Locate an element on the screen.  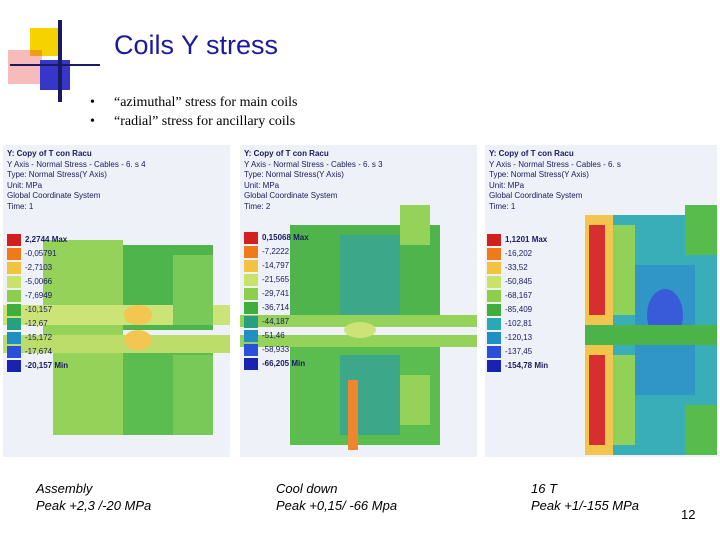
scale-value: -33,52 is located at coordinates (516, 267).